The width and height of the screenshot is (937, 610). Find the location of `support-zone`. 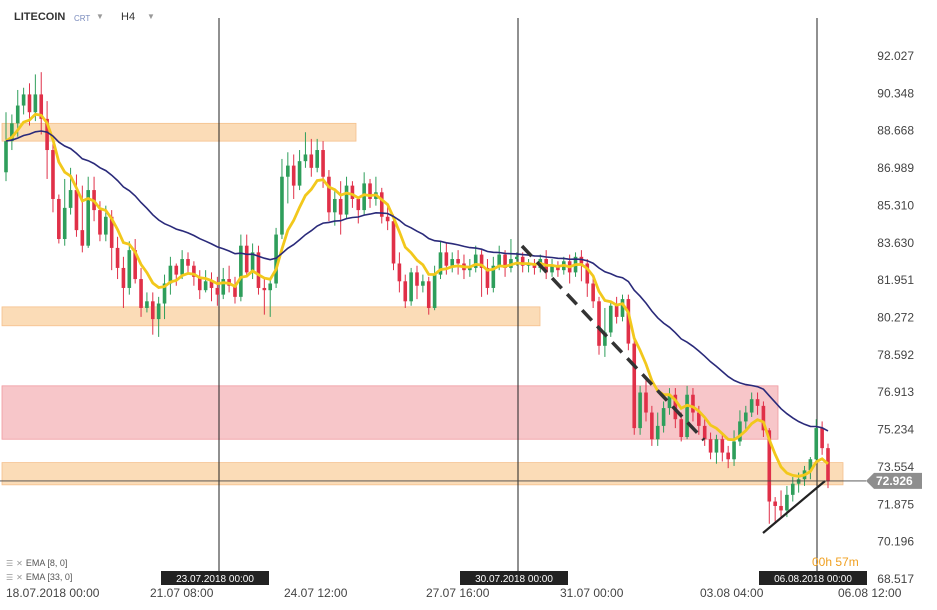

support-zone is located at coordinates (422, 474).